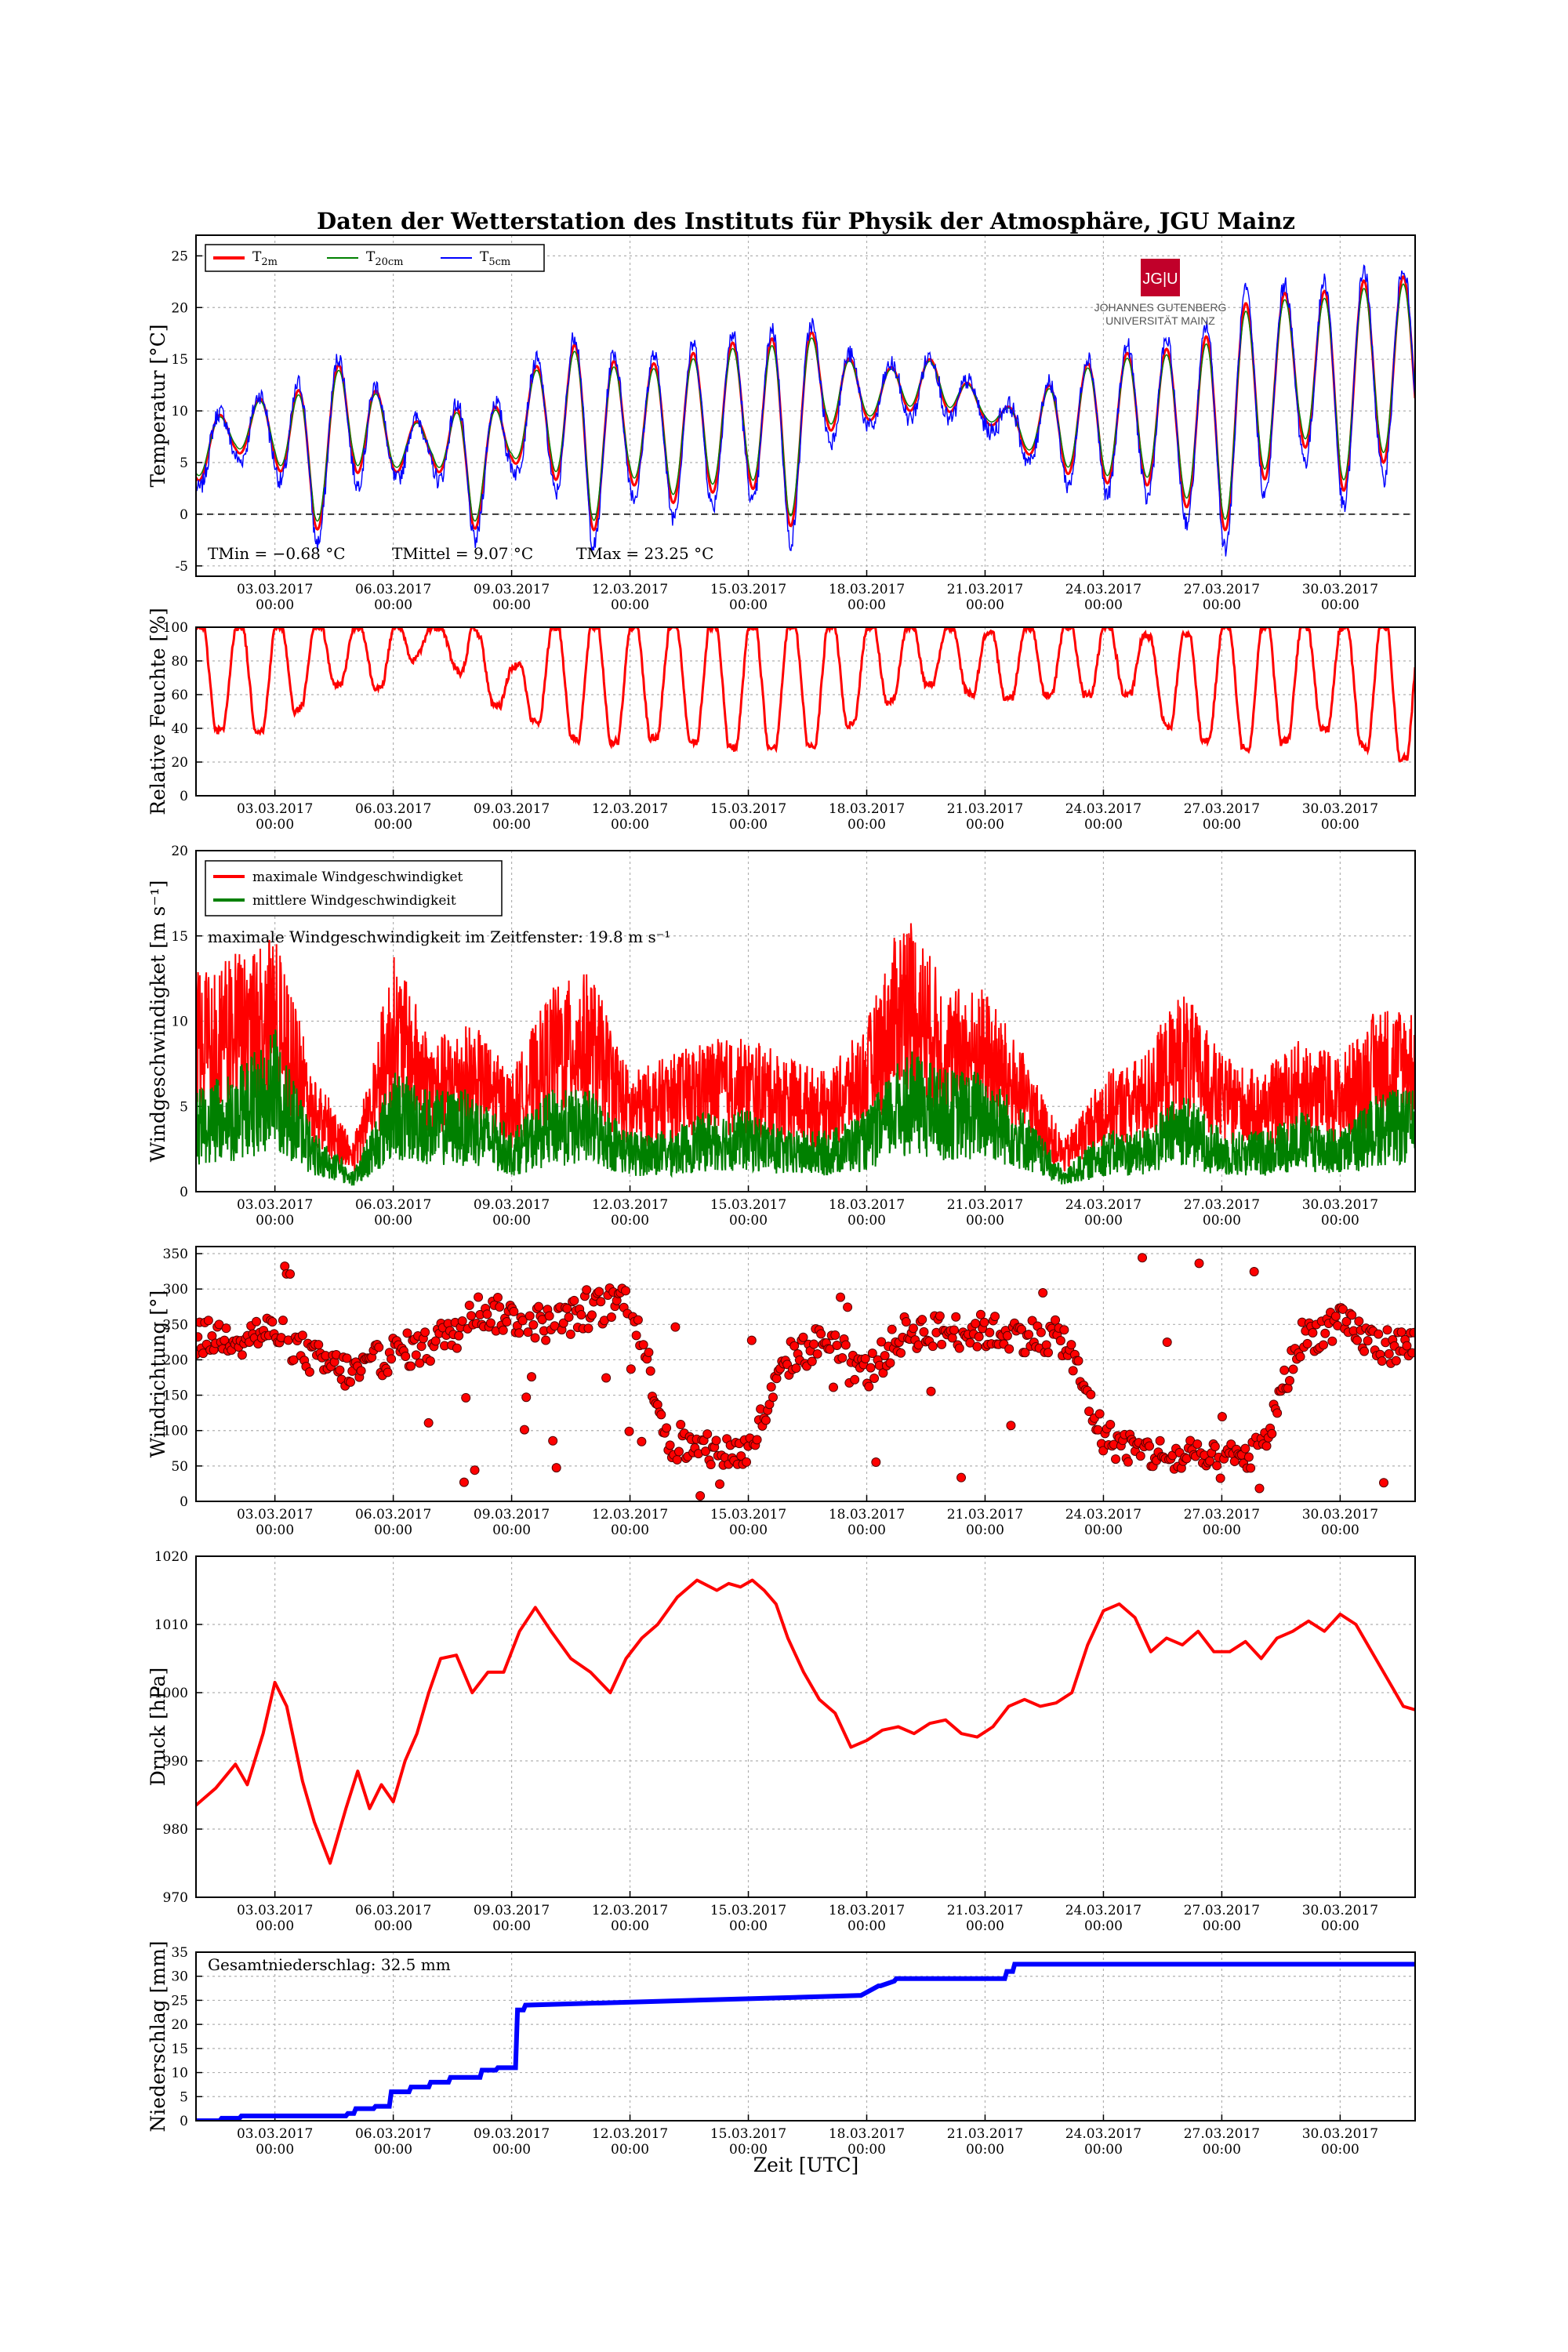 The height and width of the screenshot is (2352, 1568). Describe the element at coordinates (1160, 320) in the screenshot. I see `logo-line2: UNIVERSITÄT MAINZ` at that location.